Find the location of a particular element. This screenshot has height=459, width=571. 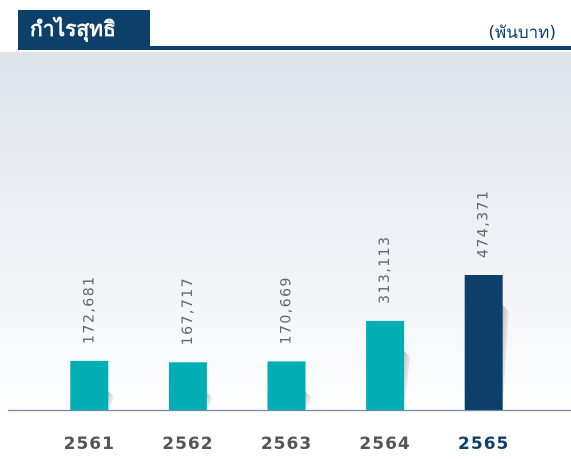

x-tick-label: 2562 is located at coordinates (187, 444).